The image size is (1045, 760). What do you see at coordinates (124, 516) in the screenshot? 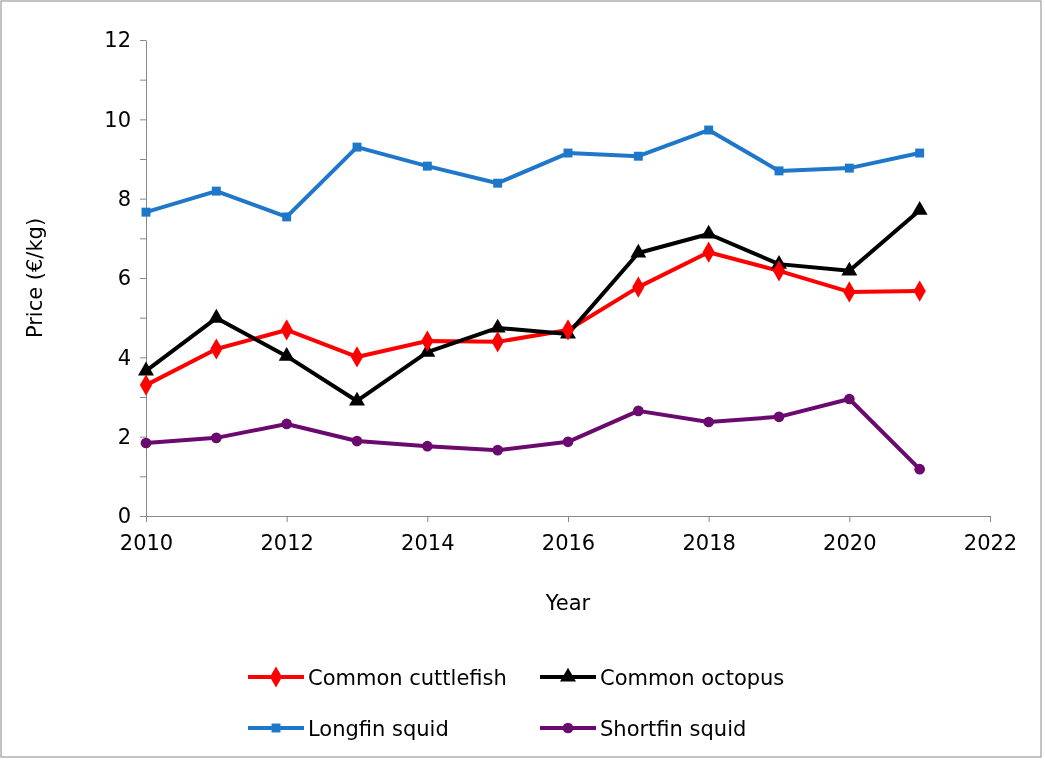
I see `y-tick-label: 0` at bounding box center [124, 516].